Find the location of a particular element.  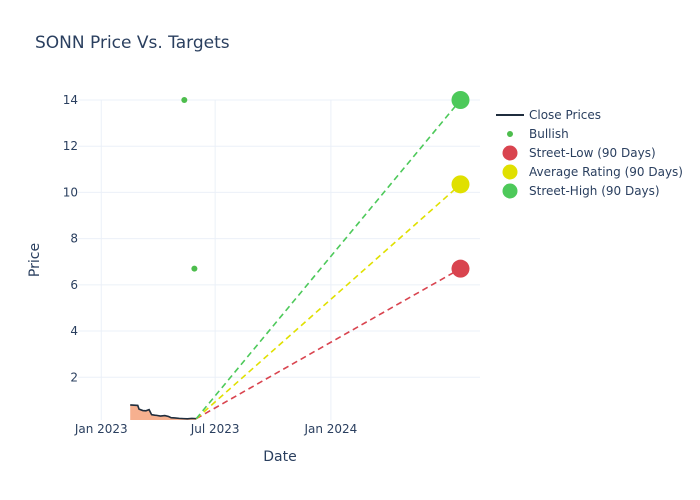

y-axis-title: Price is located at coordinates (35, 260).